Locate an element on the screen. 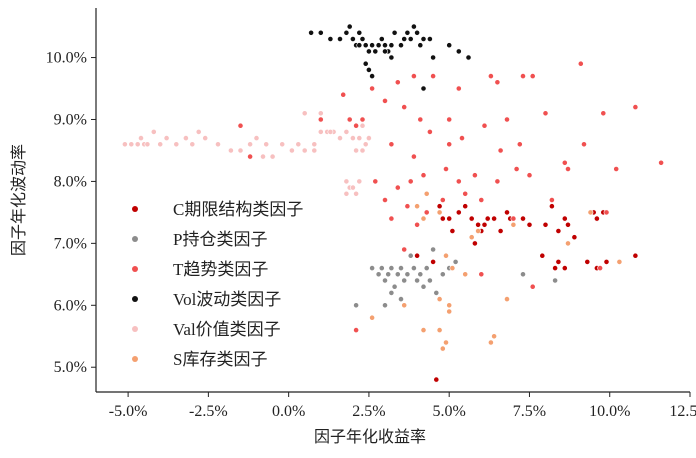  x-tick-label: 10.0% is located at coordinates (609, 411).